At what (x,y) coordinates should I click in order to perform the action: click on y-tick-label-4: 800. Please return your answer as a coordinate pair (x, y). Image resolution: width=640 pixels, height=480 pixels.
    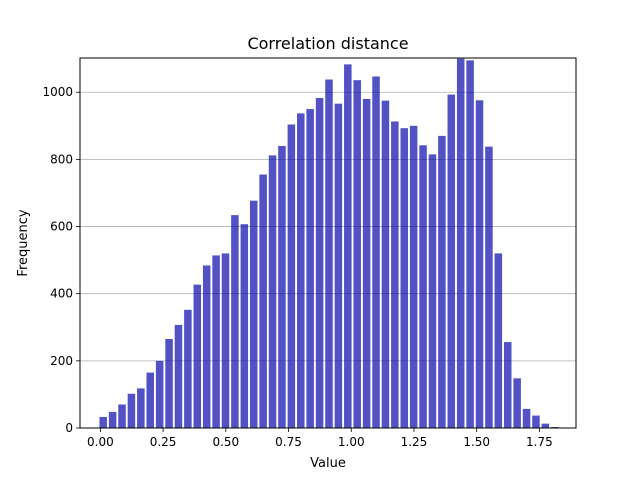
    Looking at the image, I should click on (61, 159).